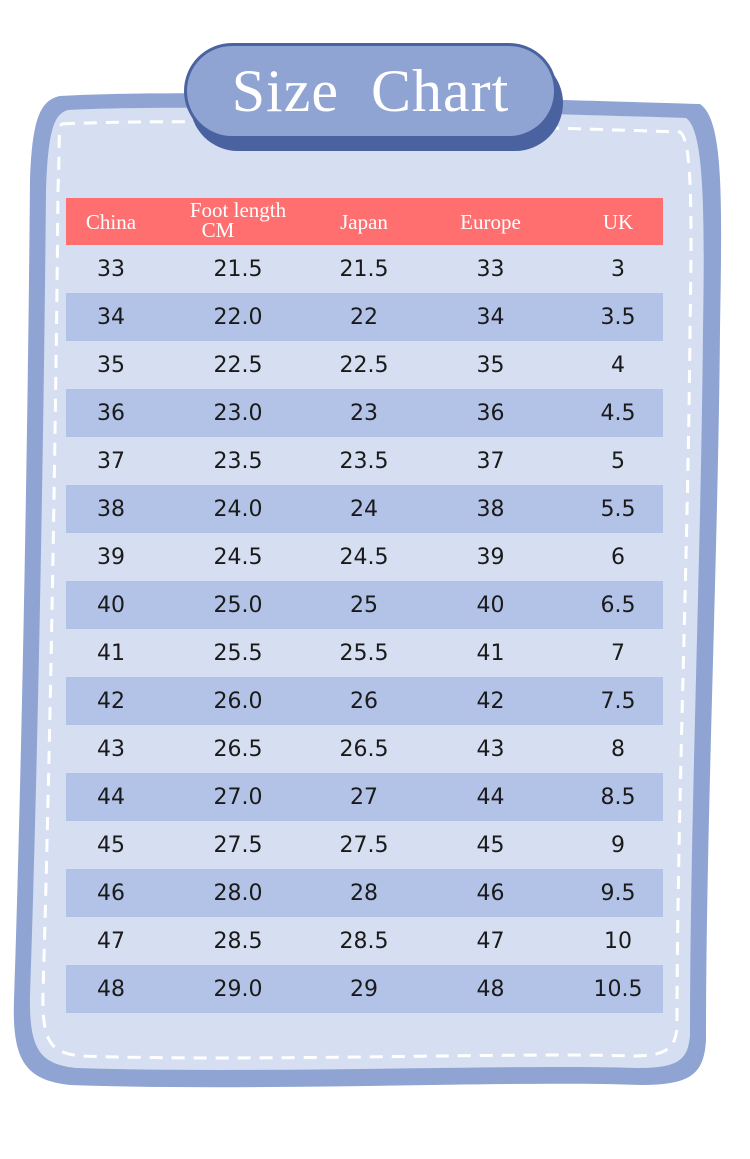 The height and width of the screenshot is (1159, 750). I want to click on cell-europe: 43, so click(490, 749).